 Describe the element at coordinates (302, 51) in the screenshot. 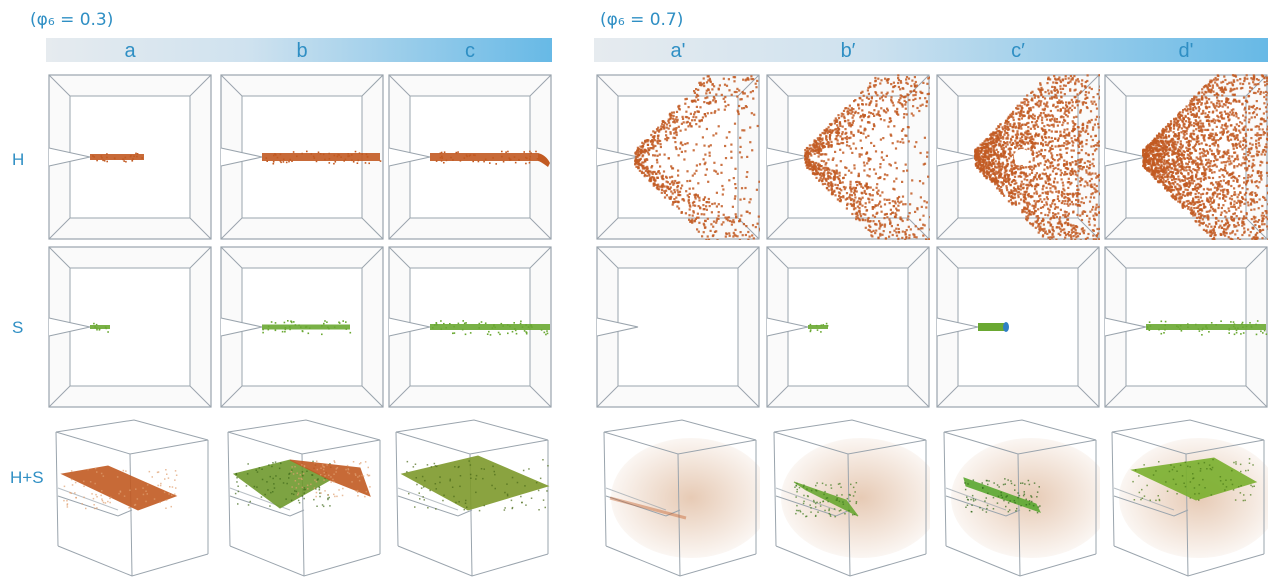

I see `column-label-b: b` at that location.